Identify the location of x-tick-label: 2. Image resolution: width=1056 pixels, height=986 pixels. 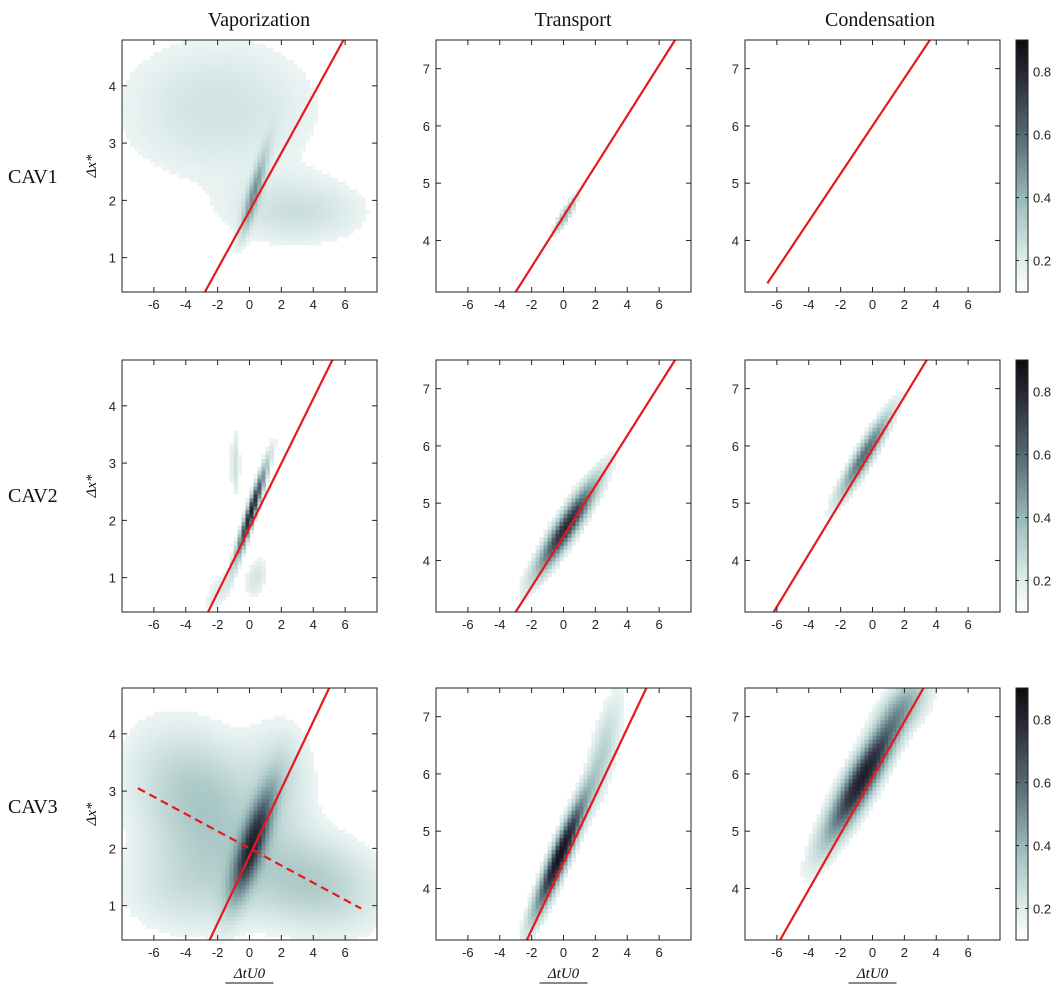
(281, 624).